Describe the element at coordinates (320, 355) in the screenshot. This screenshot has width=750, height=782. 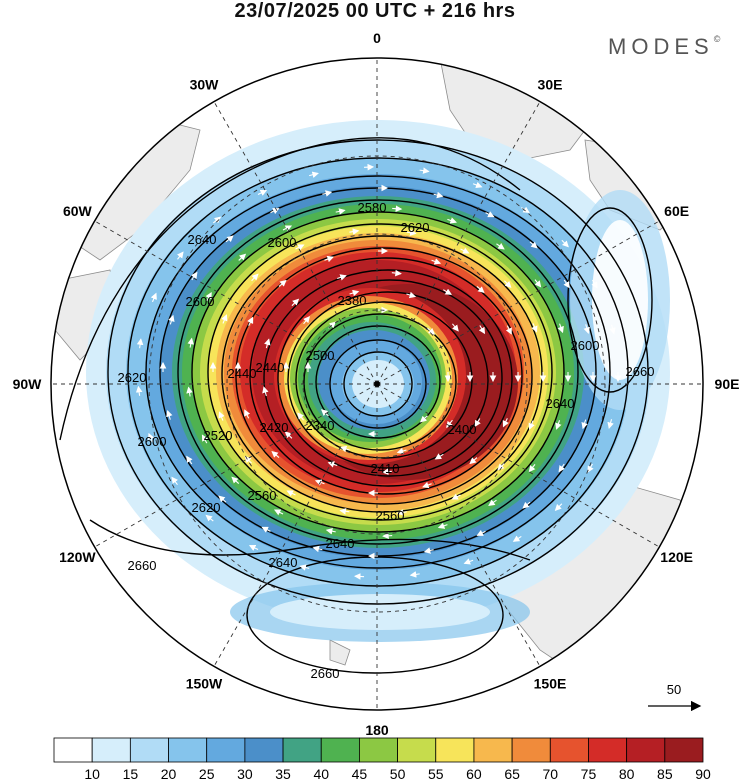
I see `contour-label: 2500` at that location.